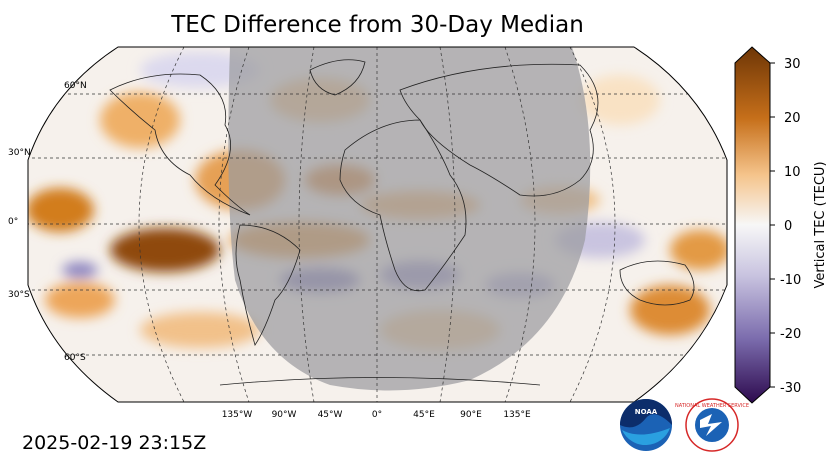 The height and width of the screenshot is (470, 835). Describe the element at coordinates (377, 25) in the screenshot. I see `map-title: TEC Difference from 30-Day Median` at that location.